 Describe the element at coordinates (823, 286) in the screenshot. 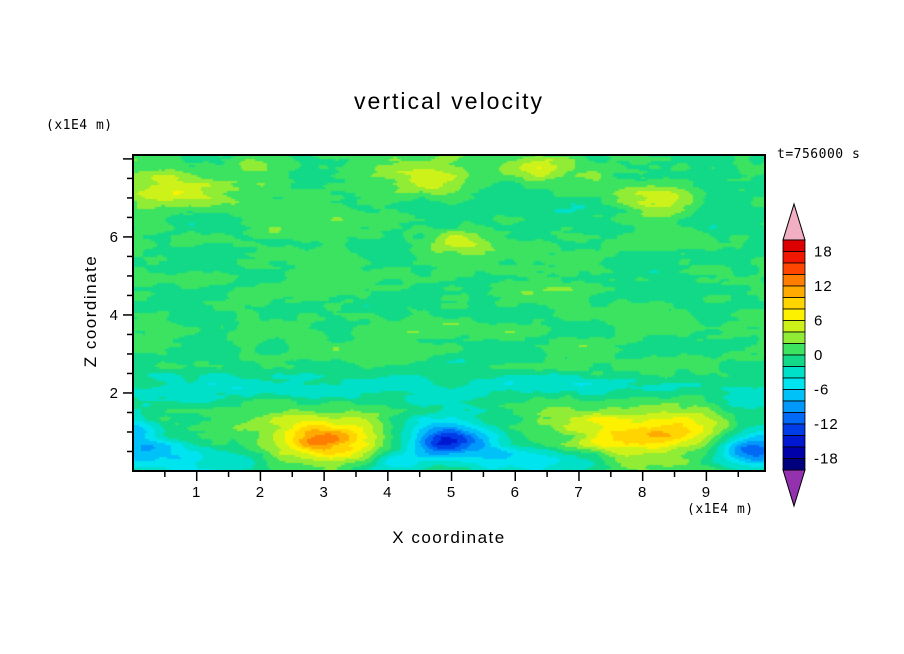

I see `colorbar-label: 12` at that location.